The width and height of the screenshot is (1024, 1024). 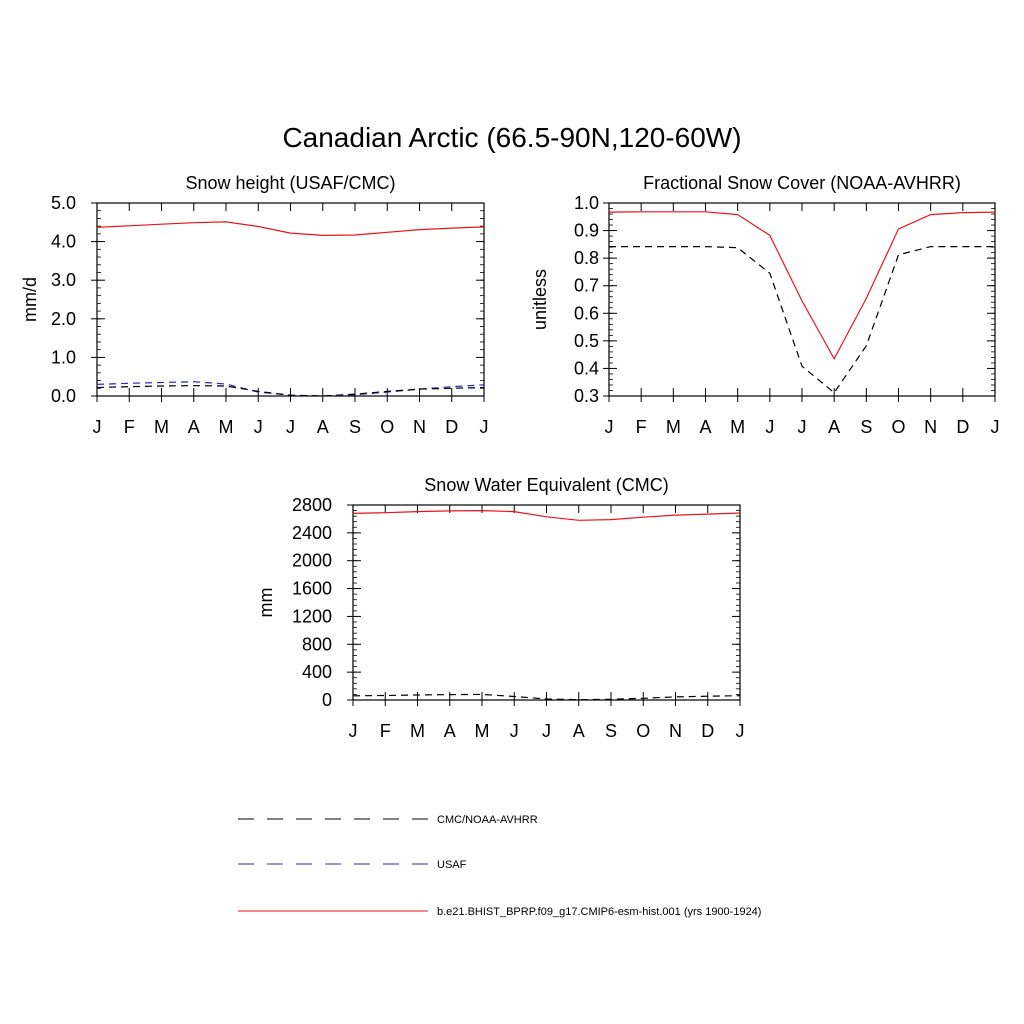 What do you see at coordinates (30, 299) in the screenshot?
I see `y-axis-label: mm/d` at bounding box center [30, 299].